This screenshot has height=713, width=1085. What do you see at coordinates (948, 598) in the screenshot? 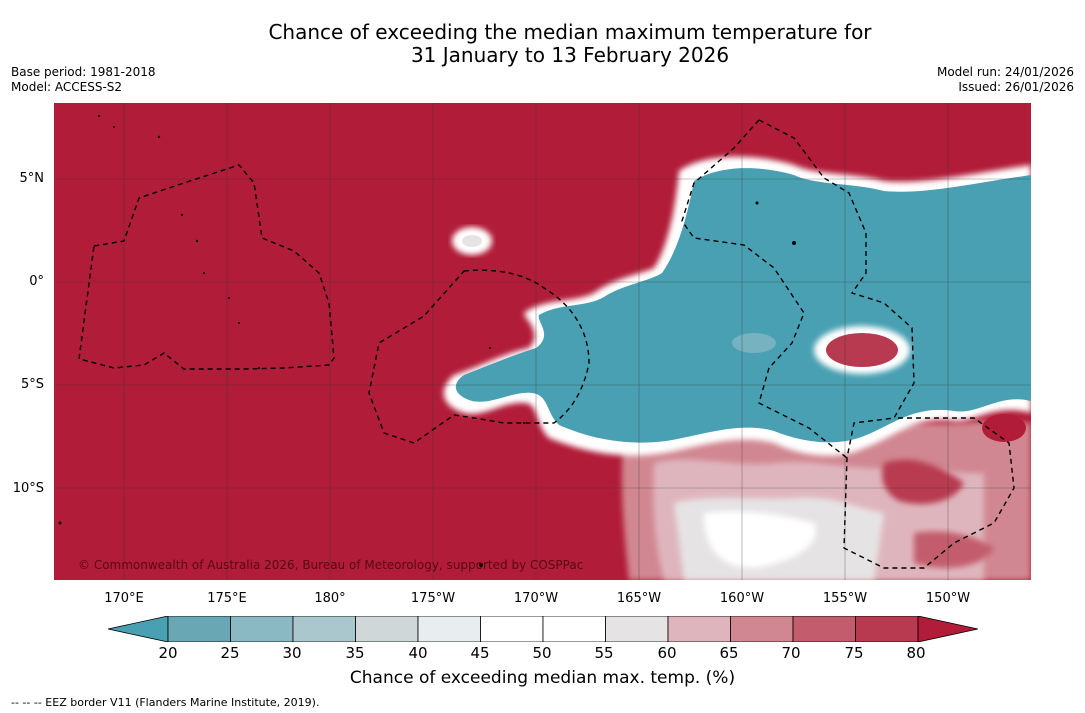
I see `lon-label-150w: 150°W` at bounding box center [948, 598].